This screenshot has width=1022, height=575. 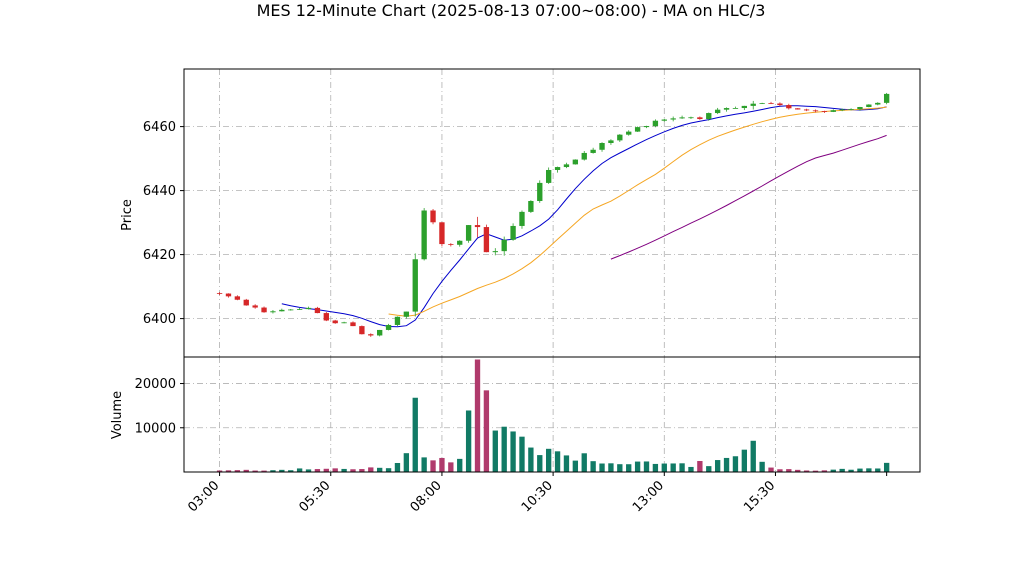 What do you see at coordinates (159, 127) in the screenshot?
I see `price-tick-label: 6460` at bounding box center [159, 127].